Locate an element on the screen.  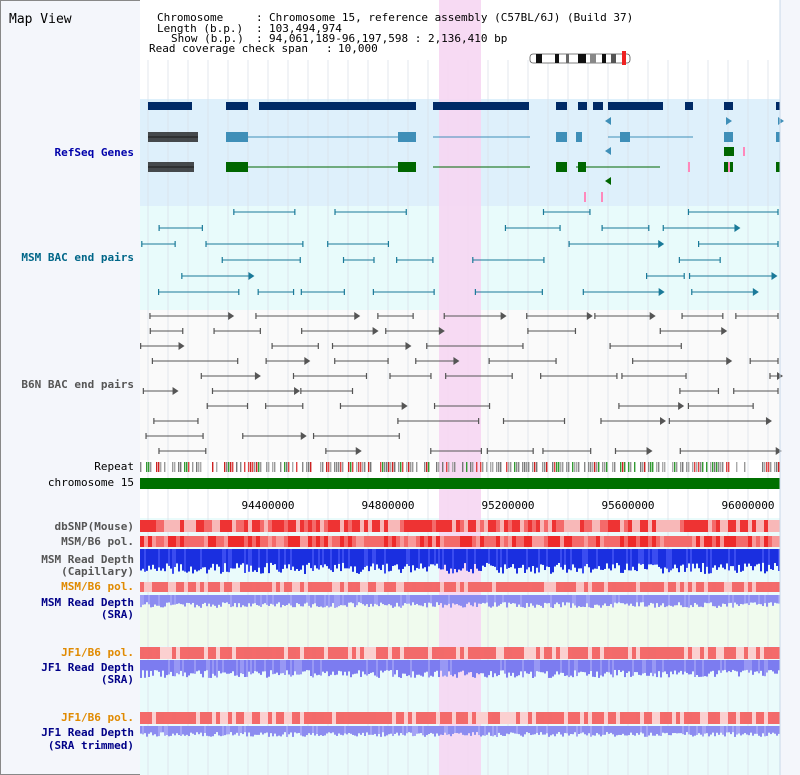
strand-arrow is located at coordinates (608, 181).